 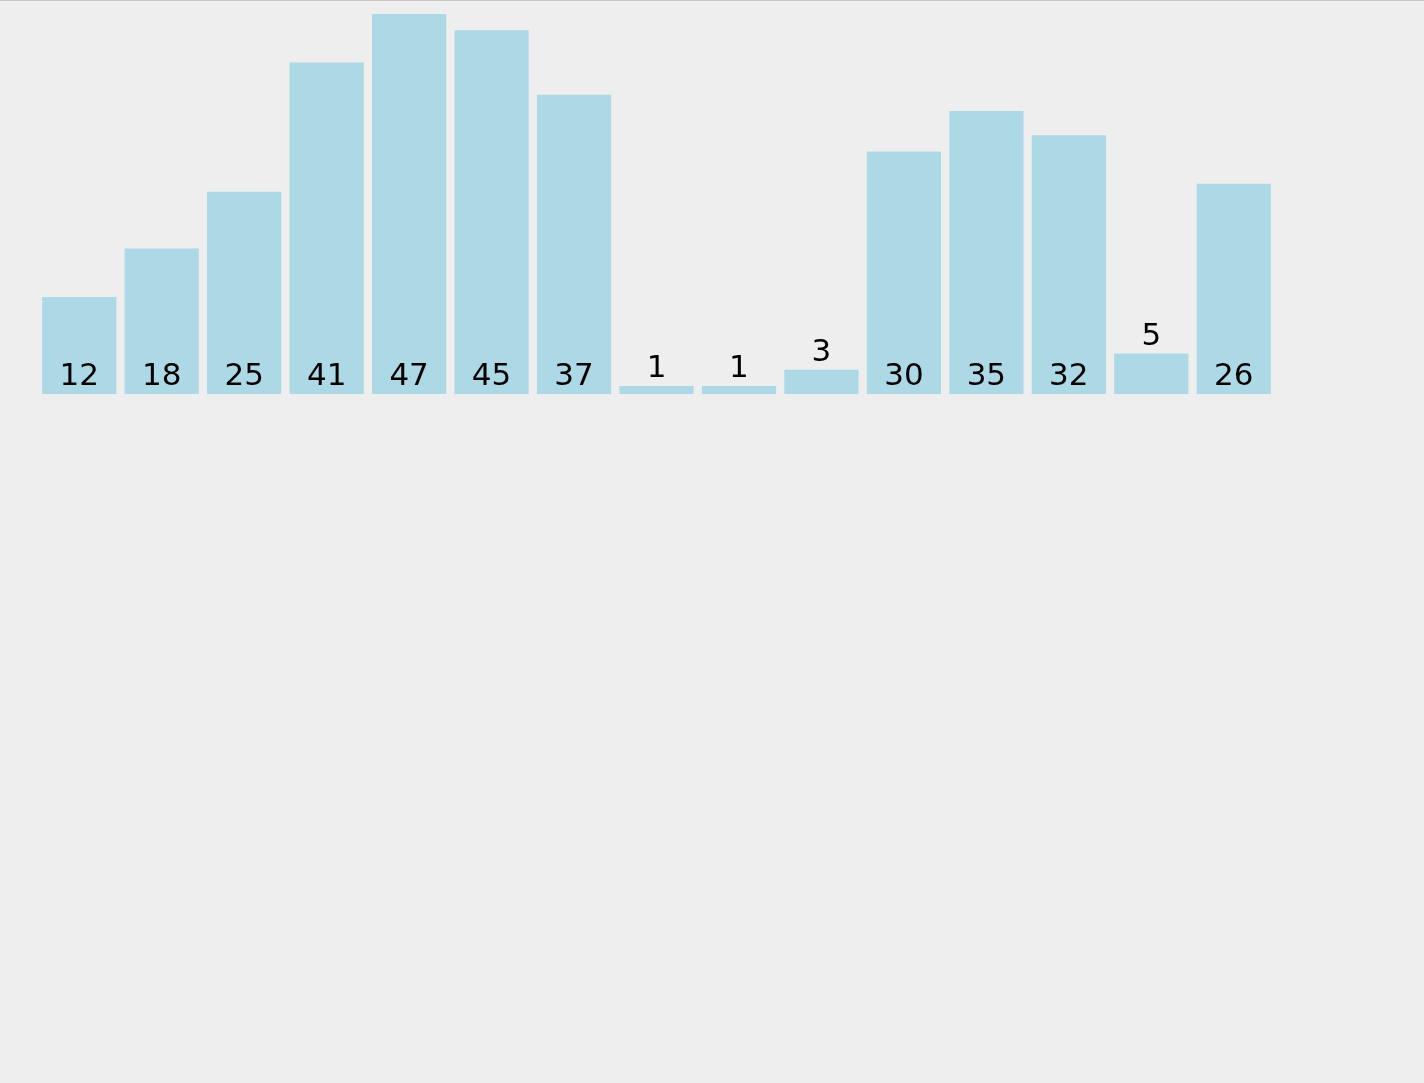 What do you see at coordinates (79, 374) in the screenshot?
I see `data-label: 12` at bounding box center [79, 374].